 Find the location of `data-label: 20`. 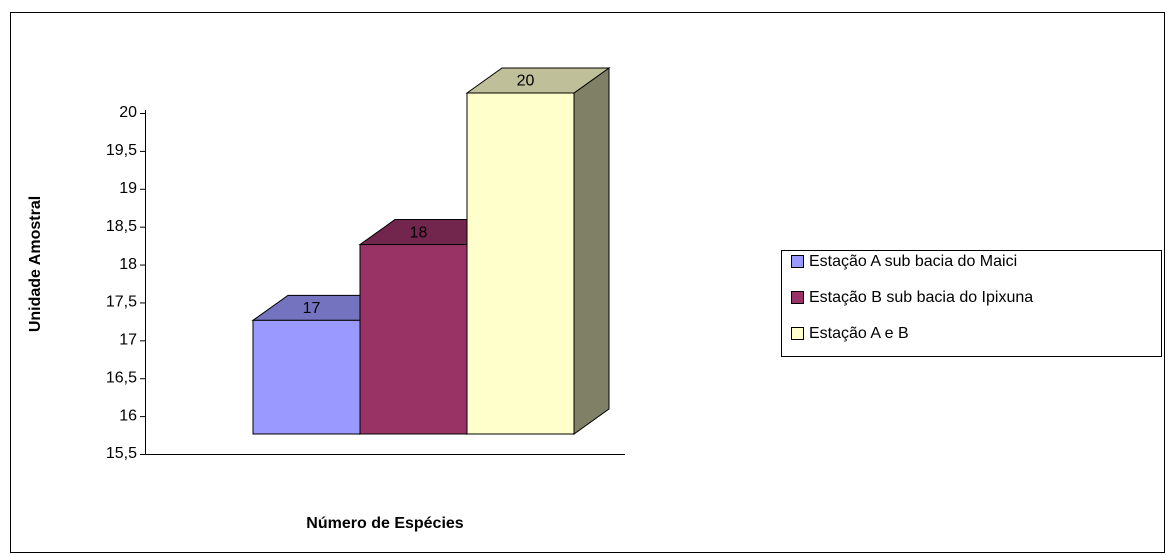

data-label: 20 is located at coordinates (526, 81).